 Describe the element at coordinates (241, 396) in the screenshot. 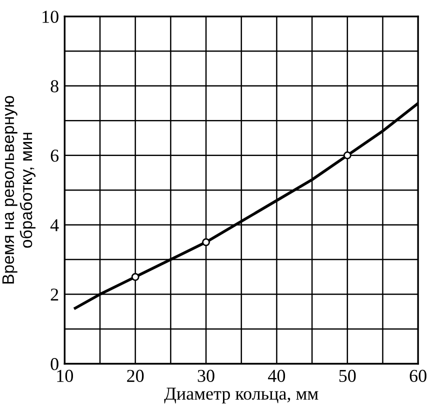

I see `x-axis-title: Диаметр кольца, мм` at that location.